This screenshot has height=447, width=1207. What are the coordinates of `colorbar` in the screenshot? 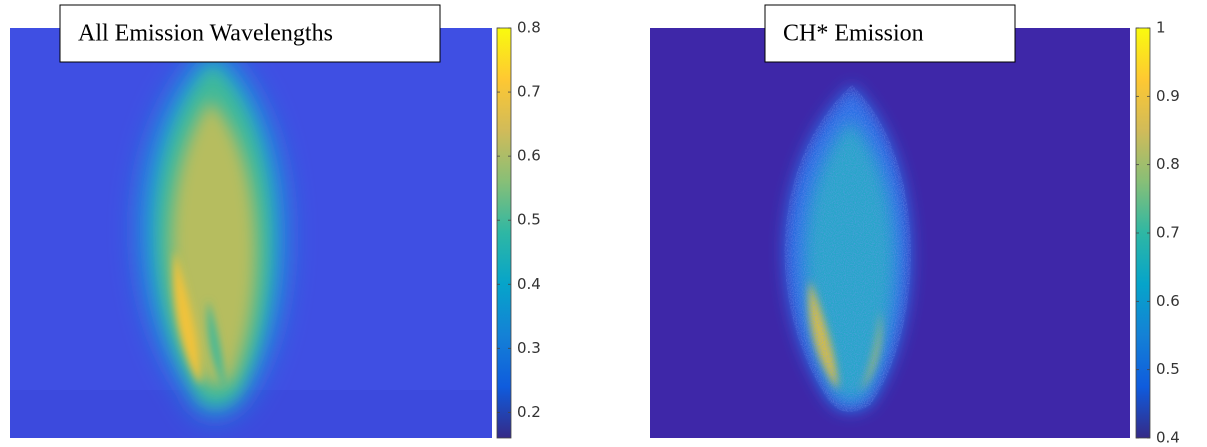 It's located at (504, 233).